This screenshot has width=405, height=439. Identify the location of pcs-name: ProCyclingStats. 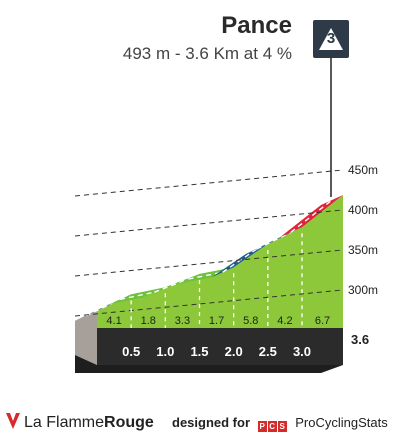
(341, 422).